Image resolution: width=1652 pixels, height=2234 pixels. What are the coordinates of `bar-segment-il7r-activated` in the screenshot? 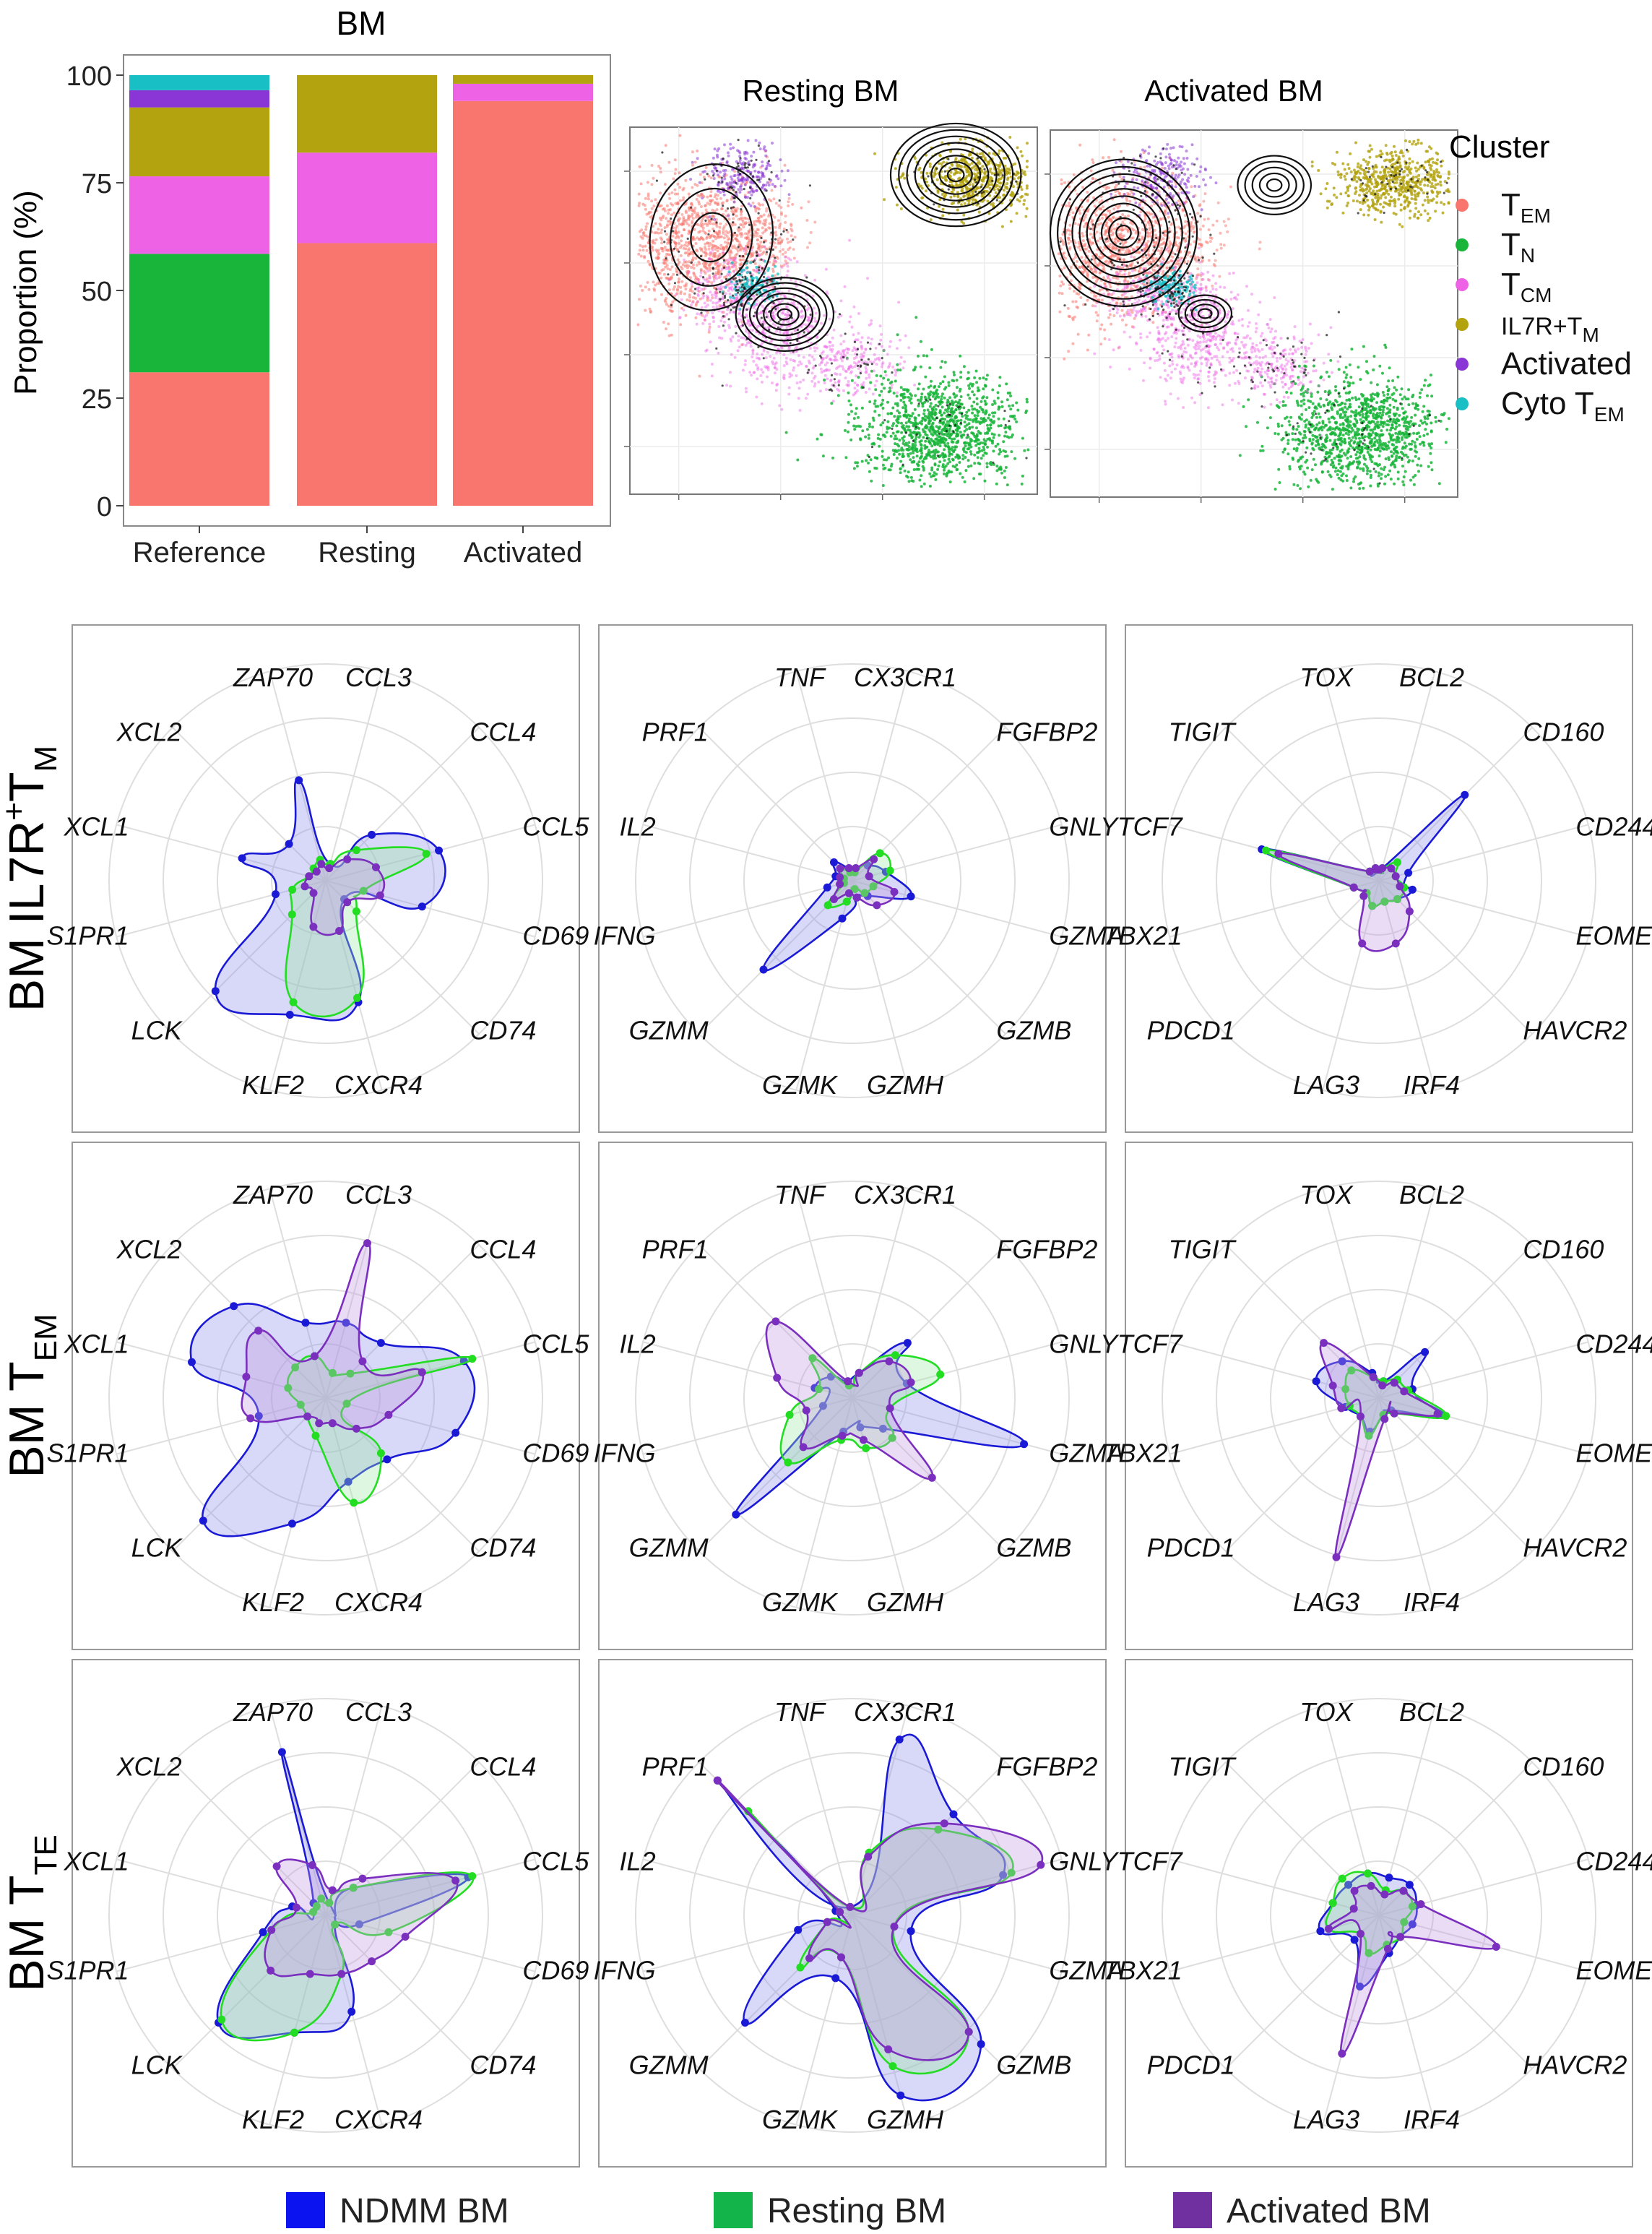 It's located at (523, 79).